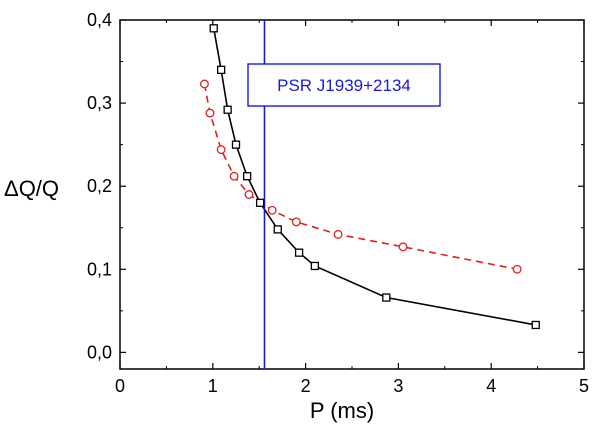  Describe the element at coordinates (31, 188) in the screenshot. I see `y-axis-label: ΔQ/Q` at that location.